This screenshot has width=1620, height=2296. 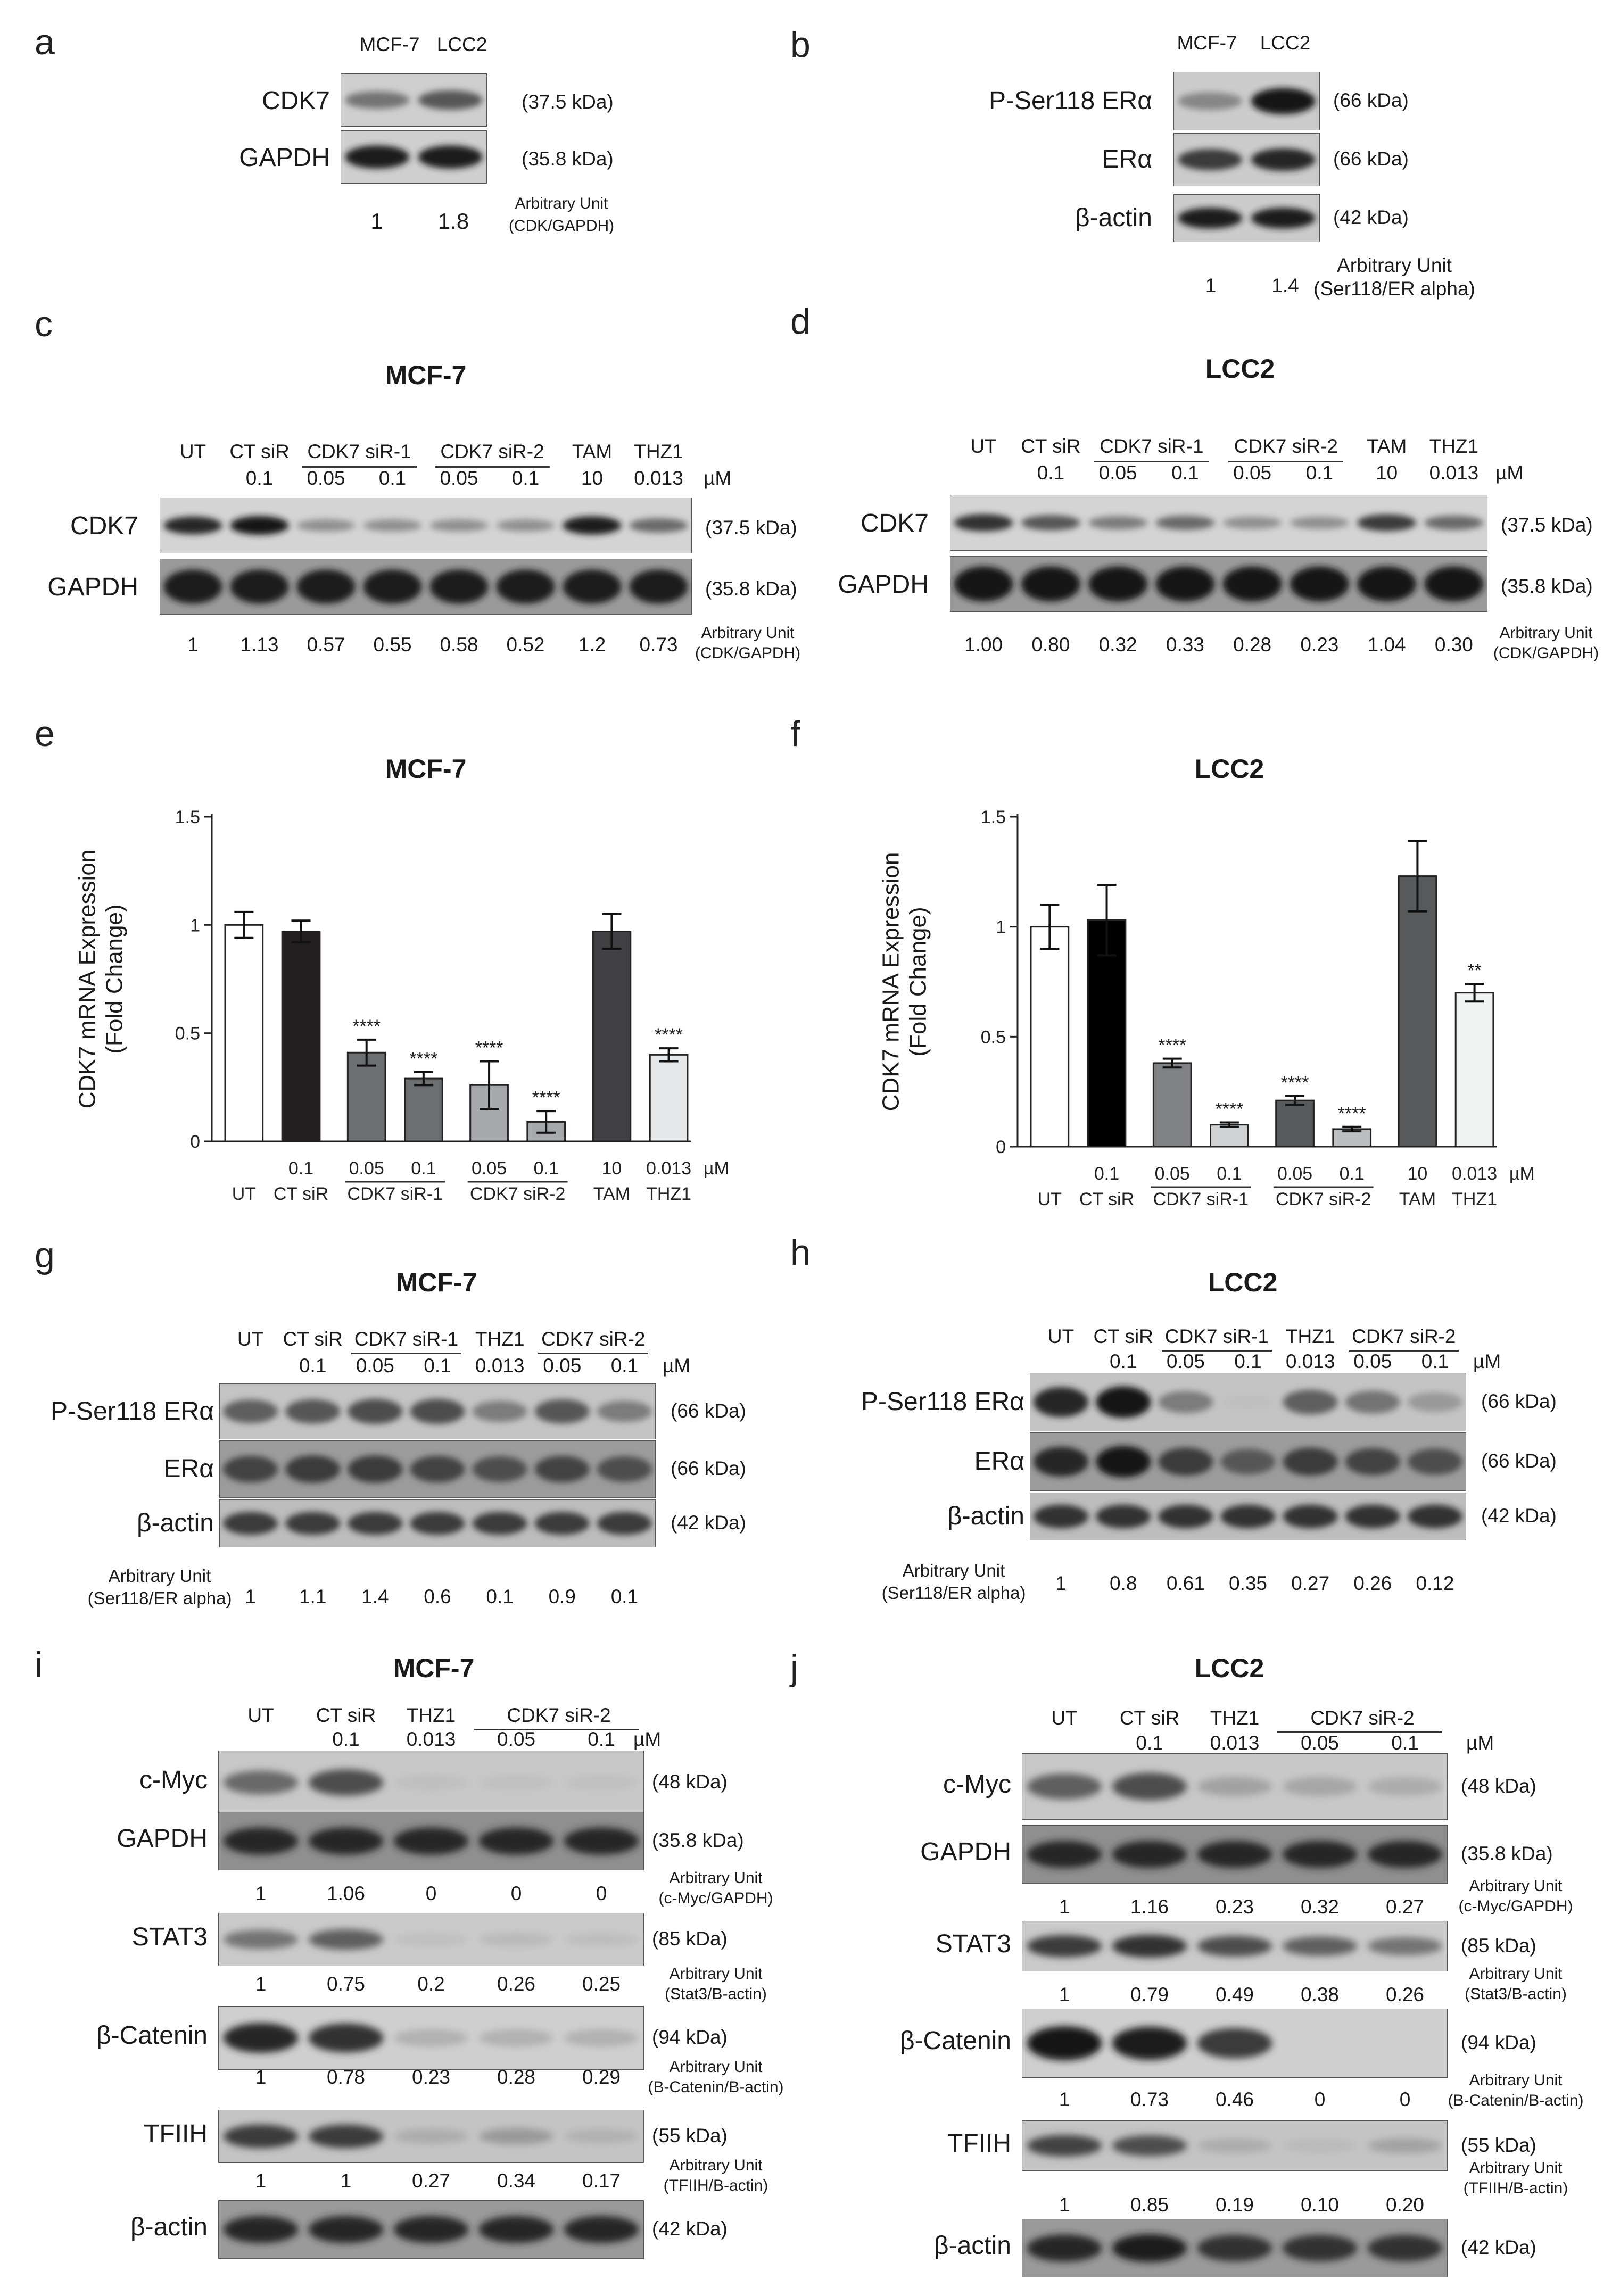 I want to click on pe-group-4: TAM, so click(x=611, y=1194).